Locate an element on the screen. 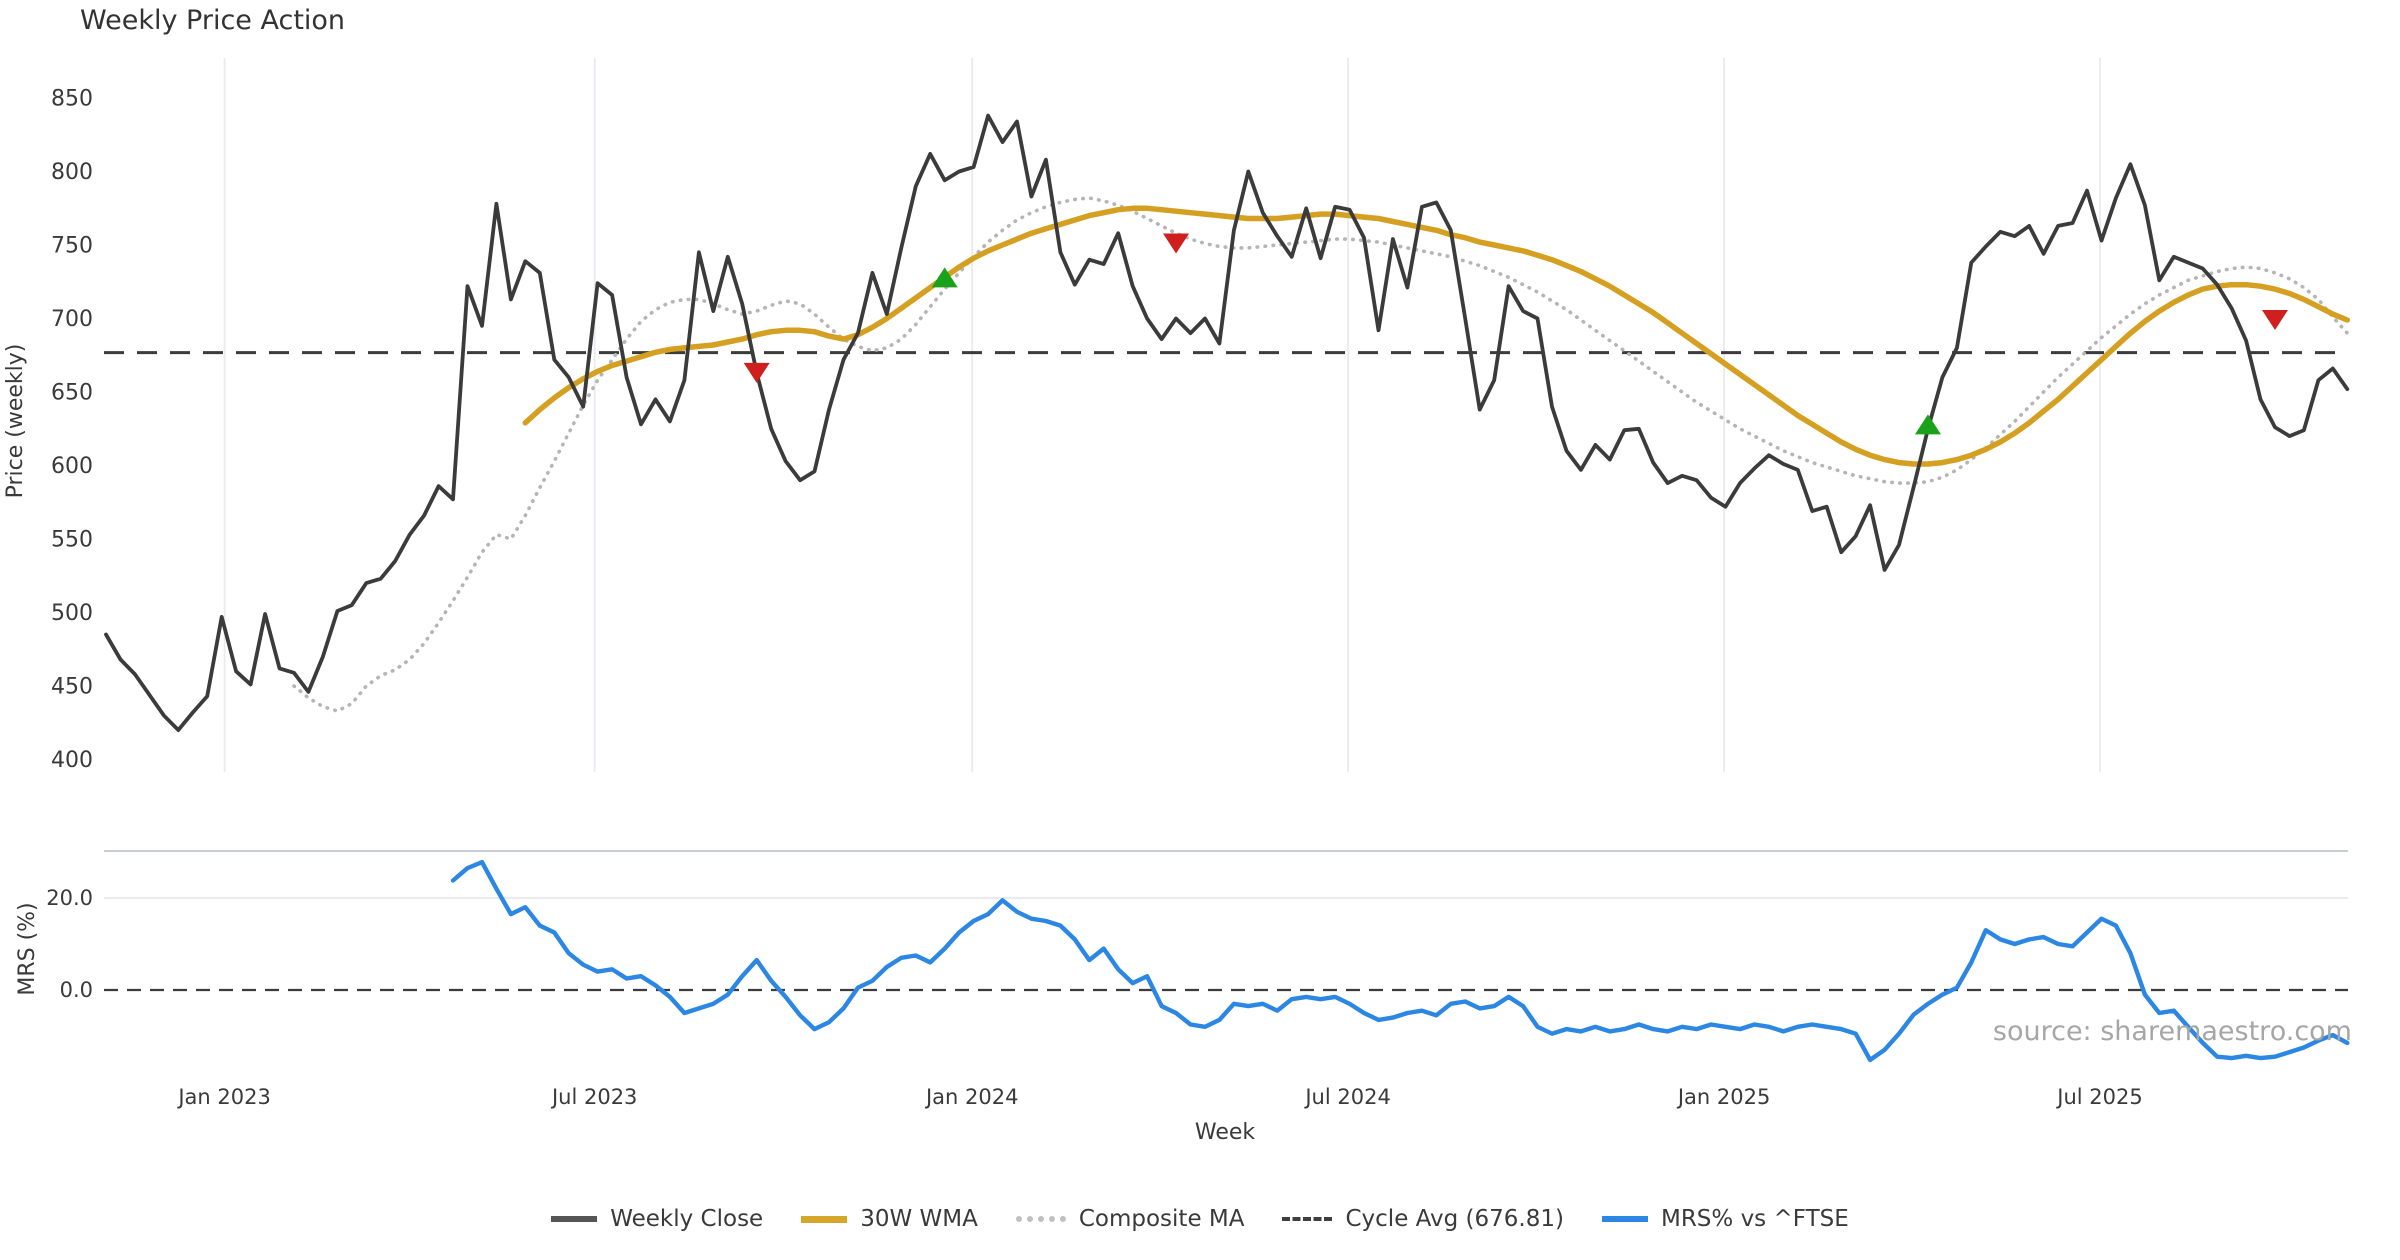  price-axis-label: Price (weekly) is located at coordinates (15, 421).